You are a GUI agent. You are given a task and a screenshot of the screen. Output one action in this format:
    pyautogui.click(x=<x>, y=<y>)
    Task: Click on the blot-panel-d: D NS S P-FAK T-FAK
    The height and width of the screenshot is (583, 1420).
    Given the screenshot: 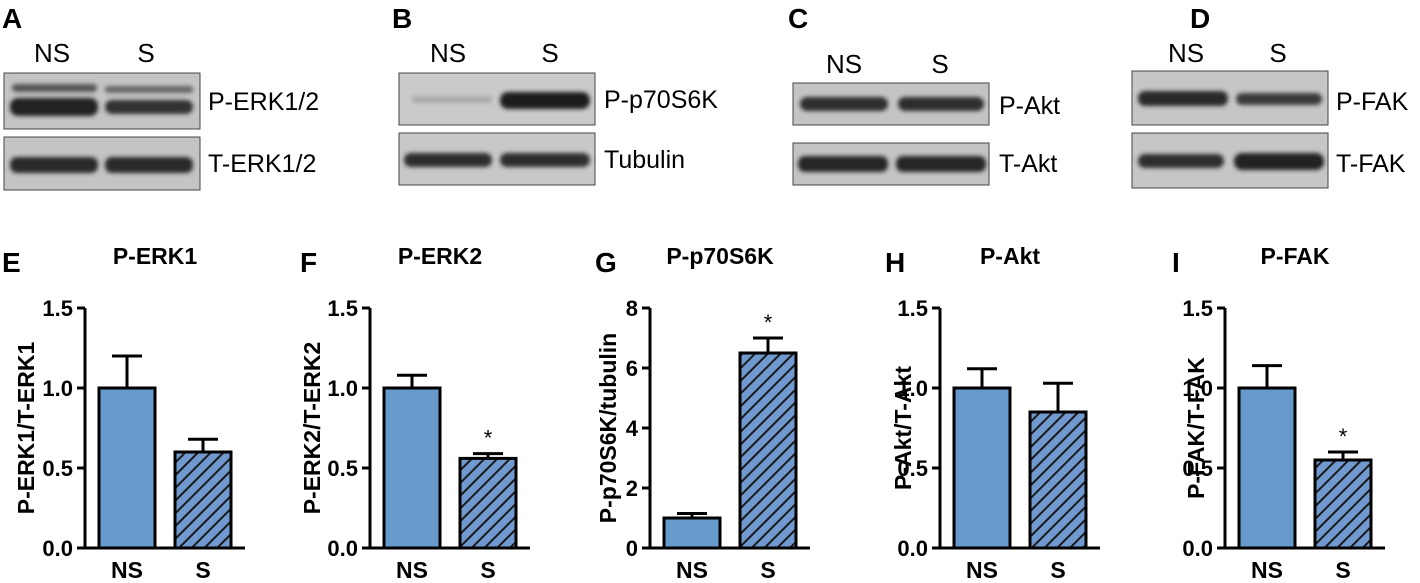 What is the action you would take?
    pyautogui.click(x=1270, y=96)
    